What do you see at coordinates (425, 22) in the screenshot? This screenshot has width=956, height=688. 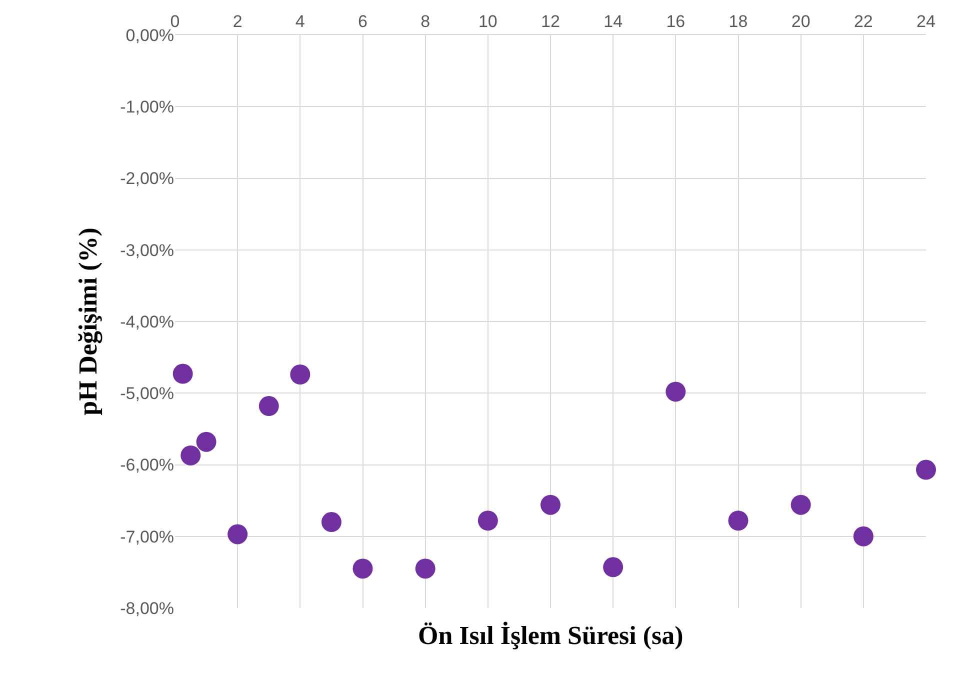 I see `x-tick-label: 8` at bounding box center [425, 22].